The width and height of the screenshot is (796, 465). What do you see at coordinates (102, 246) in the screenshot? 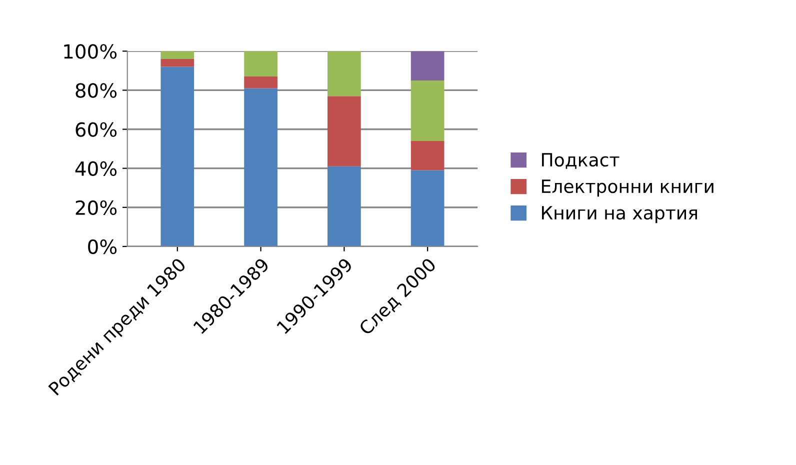
I see `y-tick-label: 0%` at bounding box center [102, 246].